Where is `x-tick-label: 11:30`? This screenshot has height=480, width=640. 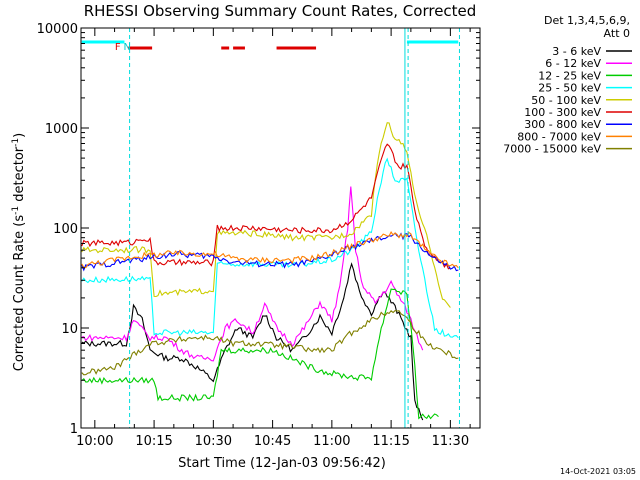 x-tick-label: 11:30 is located at coordinates (450, 441).